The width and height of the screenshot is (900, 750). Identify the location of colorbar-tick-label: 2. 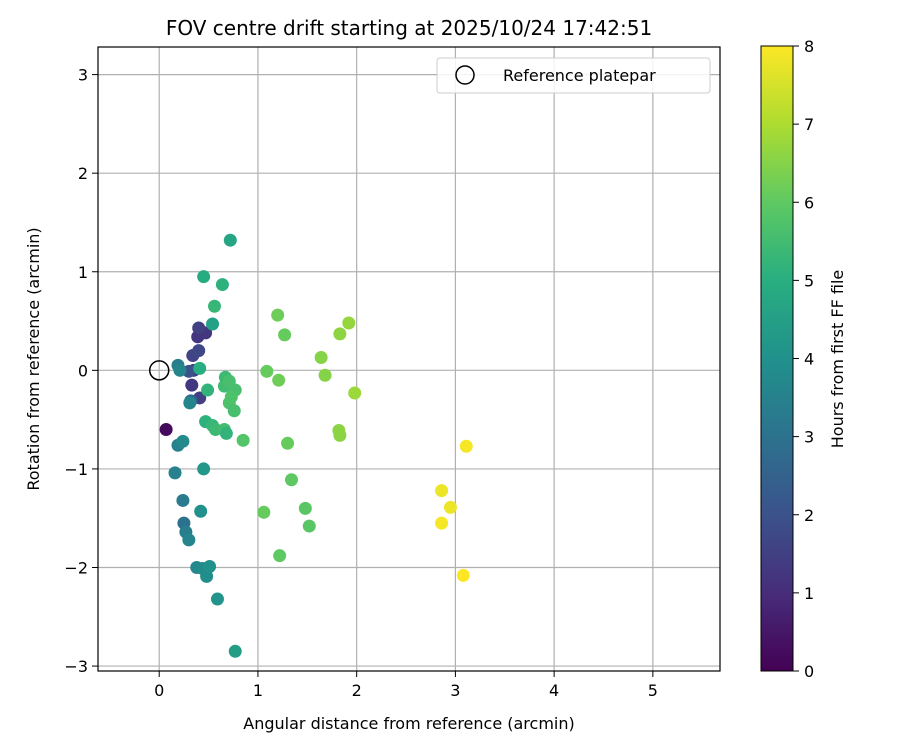
(809, 515).